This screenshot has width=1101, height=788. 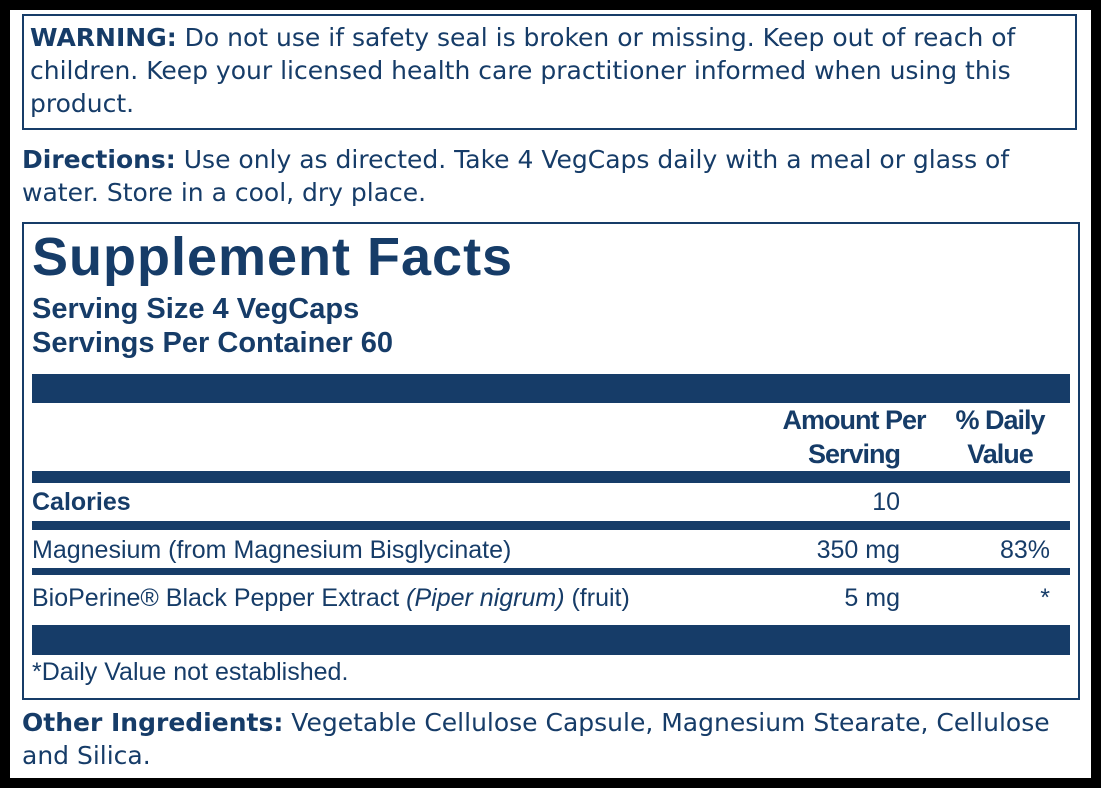 What do you see at coordinates (196, 309) in the screenshot?
I see `serving-size: Serving Size 4 VegCaps` at bounding box center [196, 309].